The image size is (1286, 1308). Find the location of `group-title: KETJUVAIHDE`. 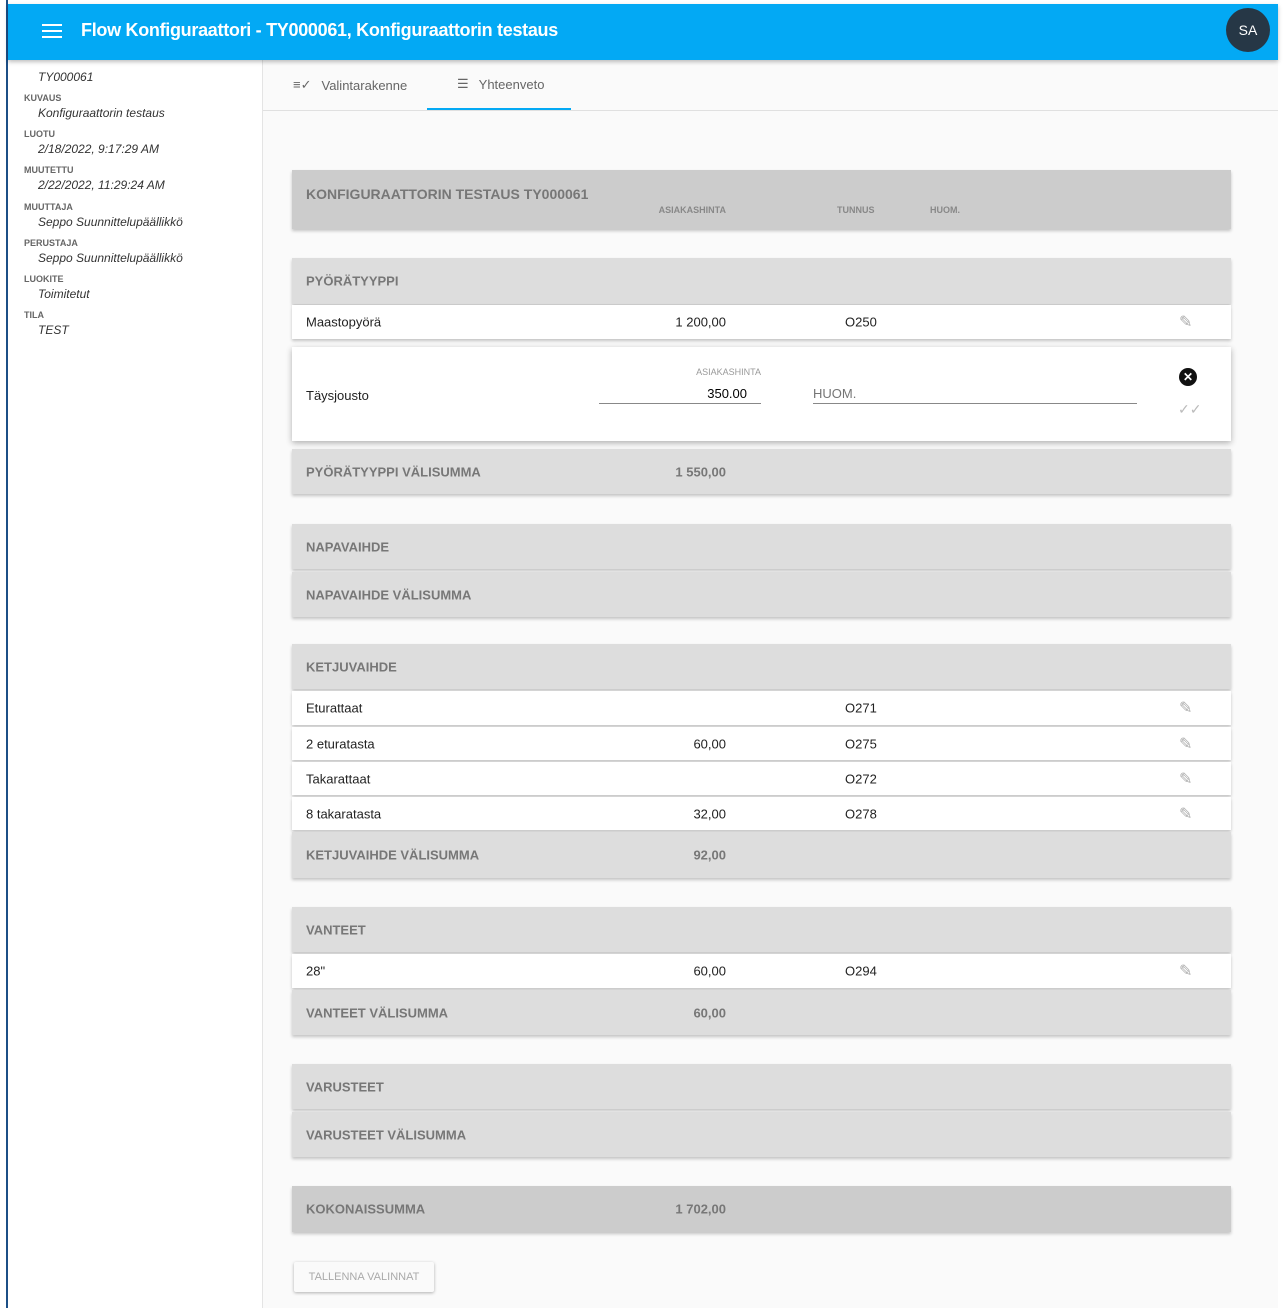

group-title: KETJUVAIHDE is located at coordinates (351, 666).